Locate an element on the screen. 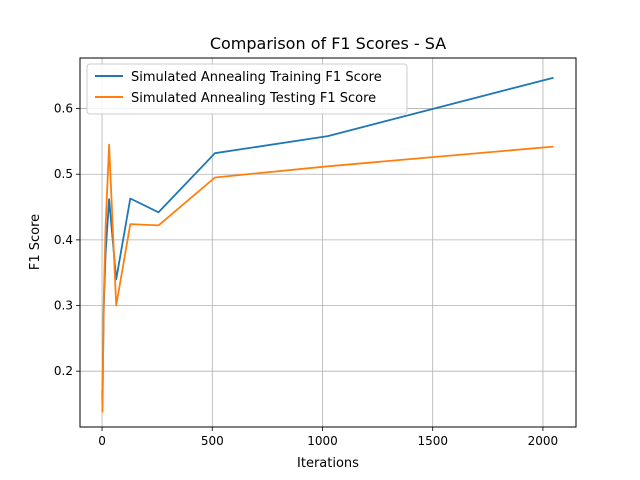  chart-title: Comparison of F1 Scores - SA is located at coordinates (328, 43).